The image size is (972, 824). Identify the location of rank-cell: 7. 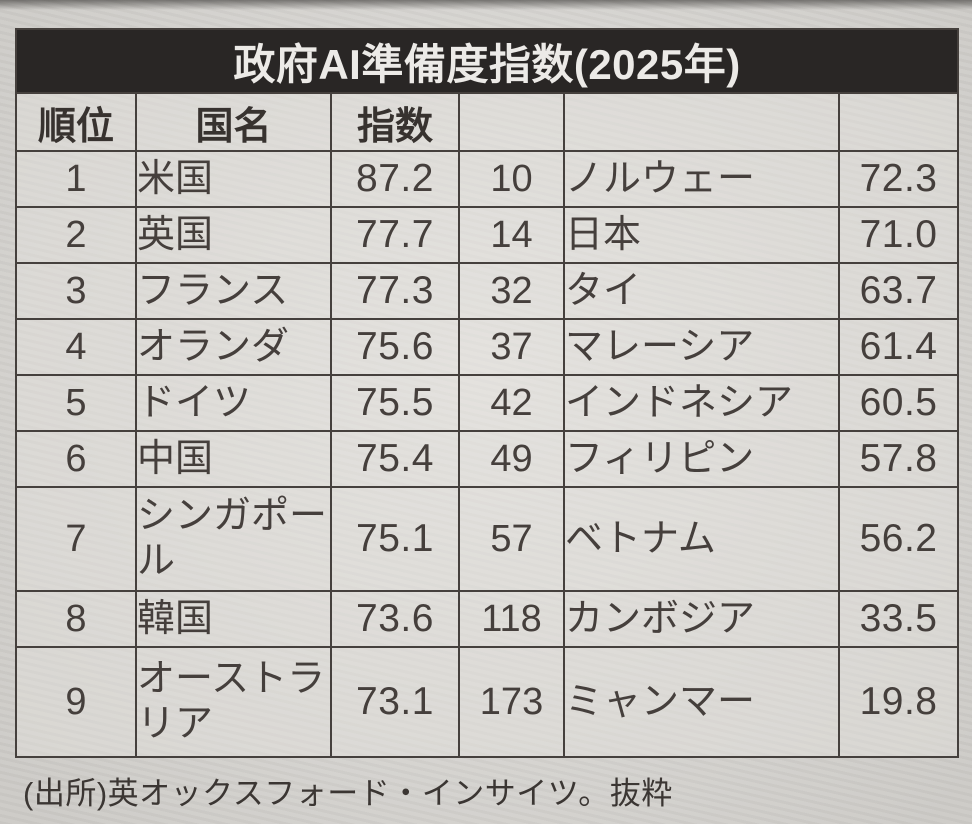
(76, 539).